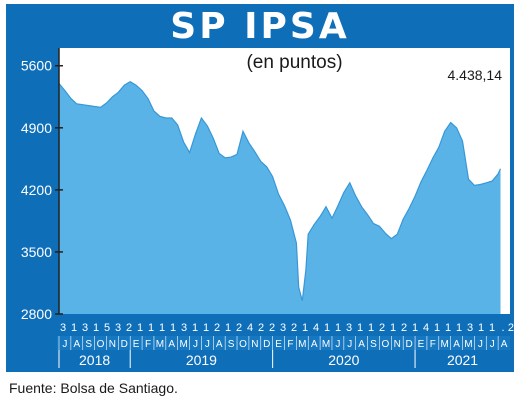 The width and height of the screenshot is (520, 401). What do you see at coordinates (343, 360) in the screenshot?
I see `year-label: 2020` at bounding box center [343, 360].